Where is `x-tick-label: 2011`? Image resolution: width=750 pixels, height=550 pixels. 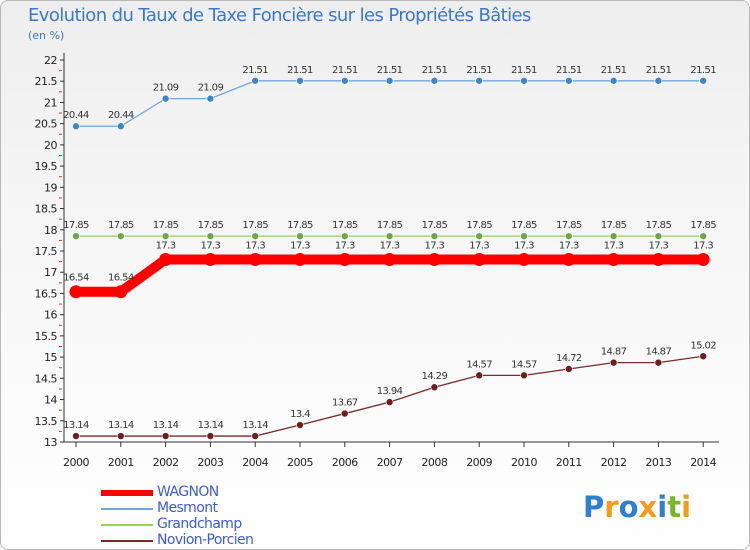
x-tick-label: 2011 is located at coordinates (569, 462).